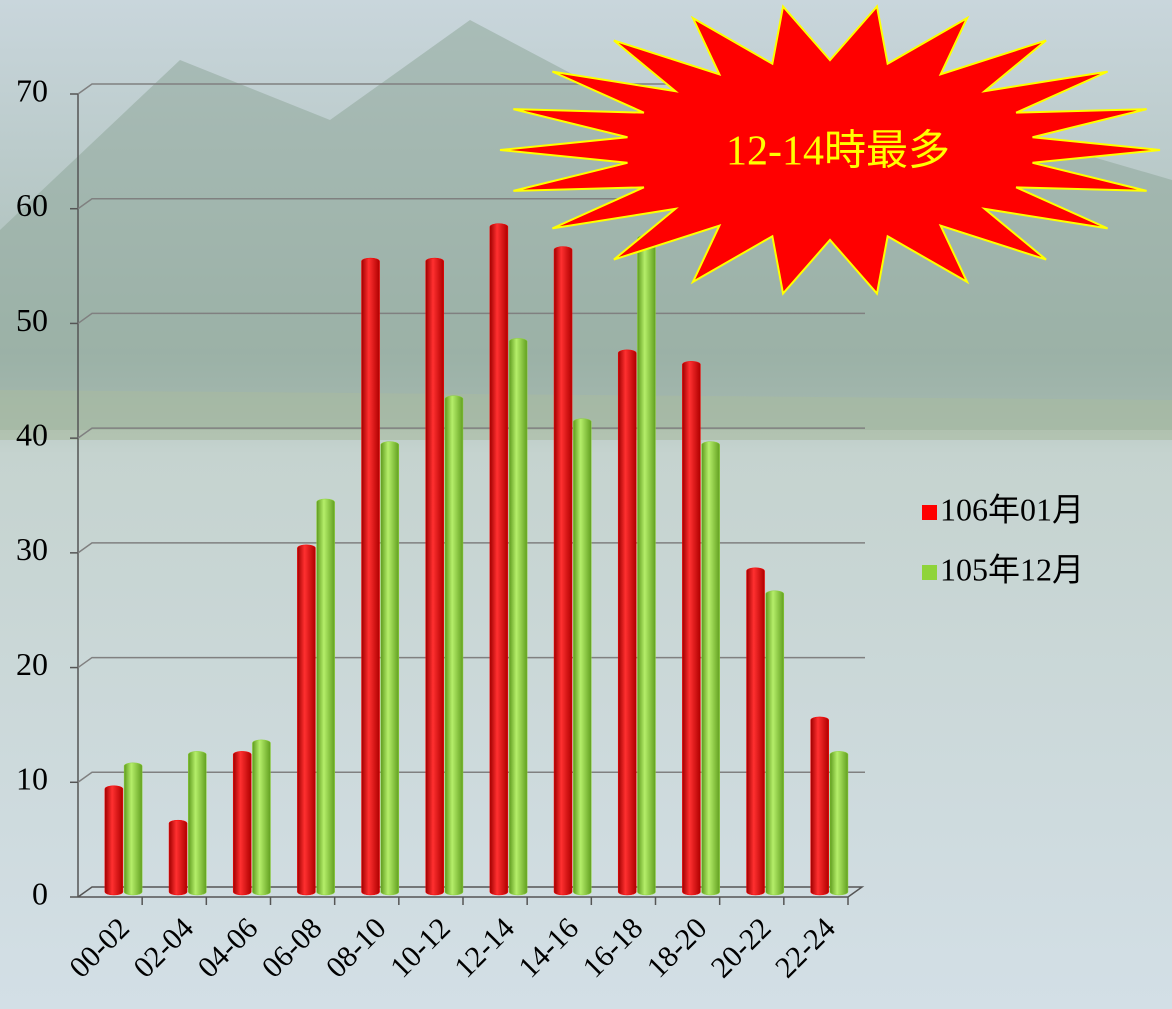  I want to click on y-tick-label: 0, so click(40, 893).